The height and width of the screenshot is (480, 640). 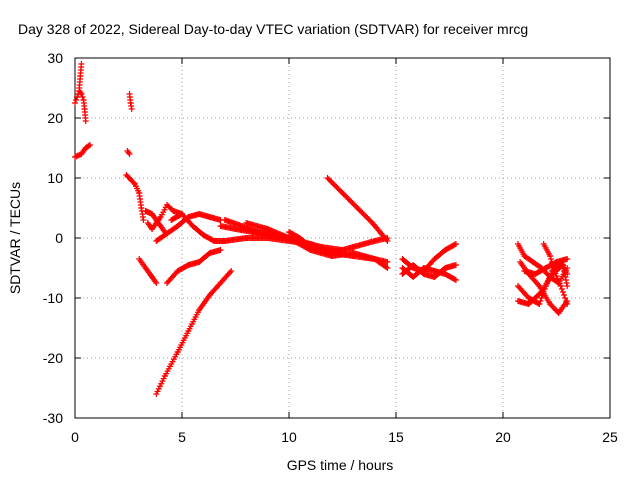 What do you see at coordinates (15, 238) in the screenshot?
I see `y-axis-title: SDTVAR / TECUs` at bounding box center [15, 238].